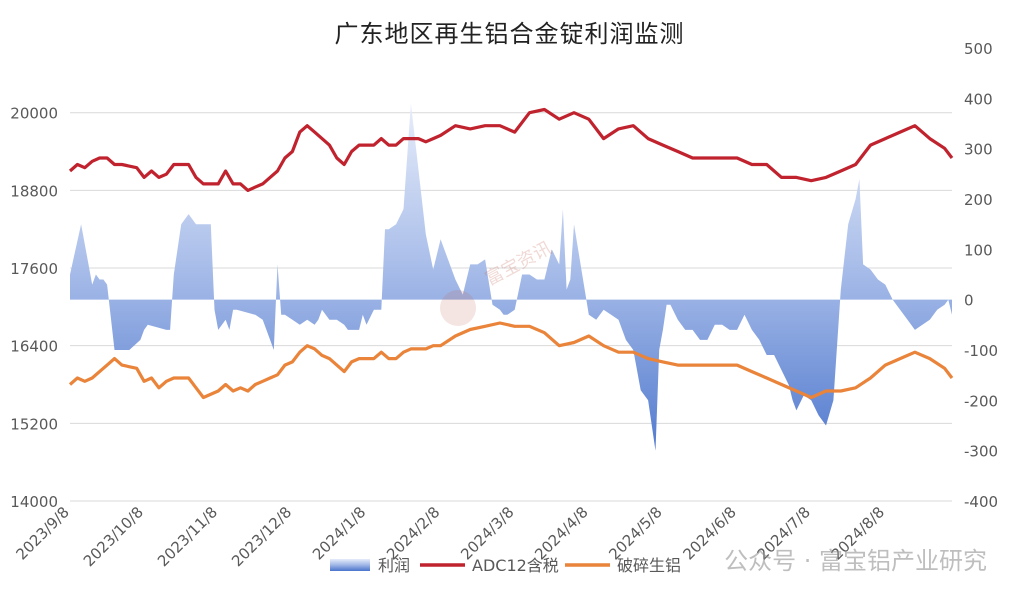  Describe the element at coordinates (261, 536) in the screenshot. I see `x-tick-label: 2023/12/8` at that location.